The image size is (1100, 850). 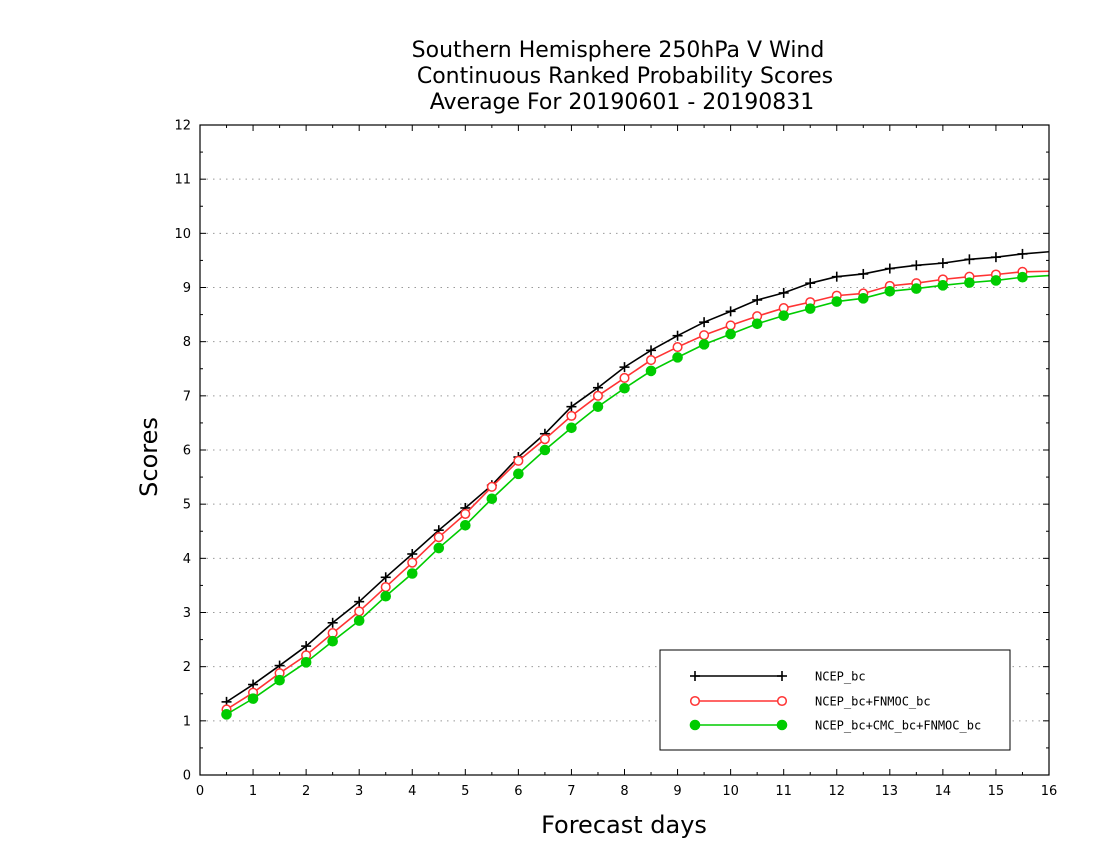 I want to click on y-tick-label: 3, so click(x=187, y=613).